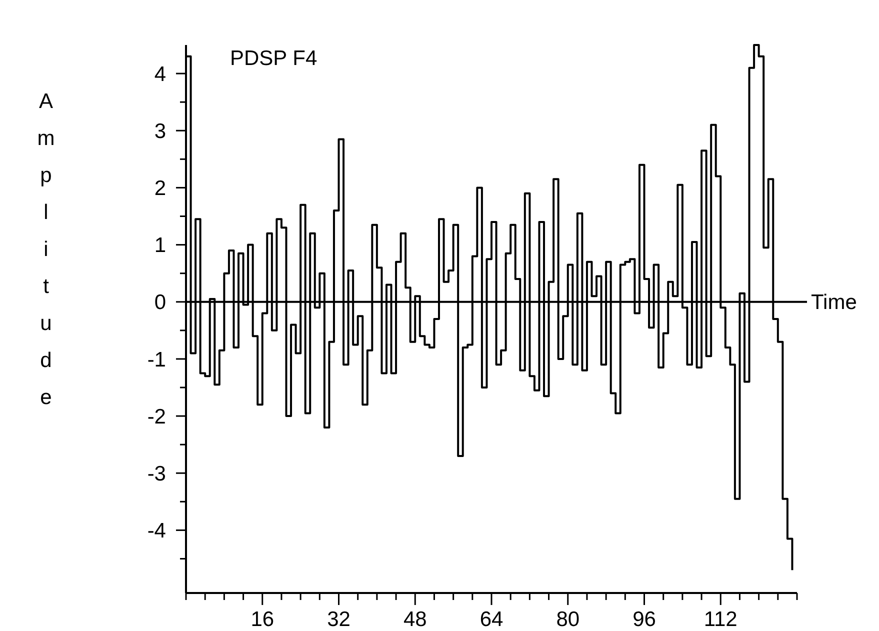 The height and width of the screenshot is (631, 879). I want to click on x-tick-label: 64, so click(492, 619).